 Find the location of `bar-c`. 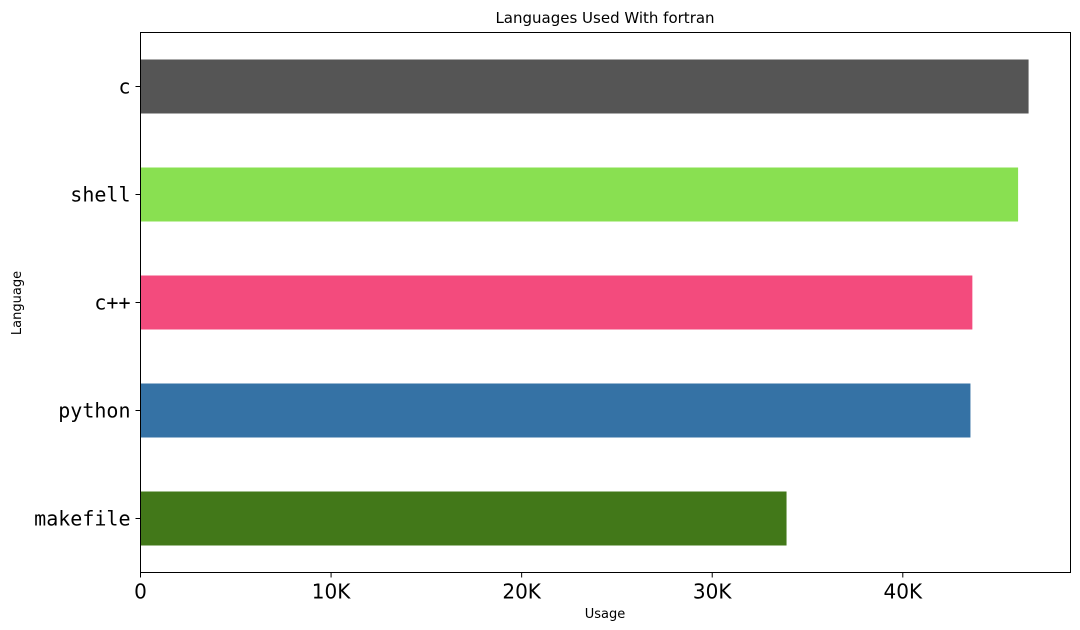

bar-c is located at coordinates (584, 86).